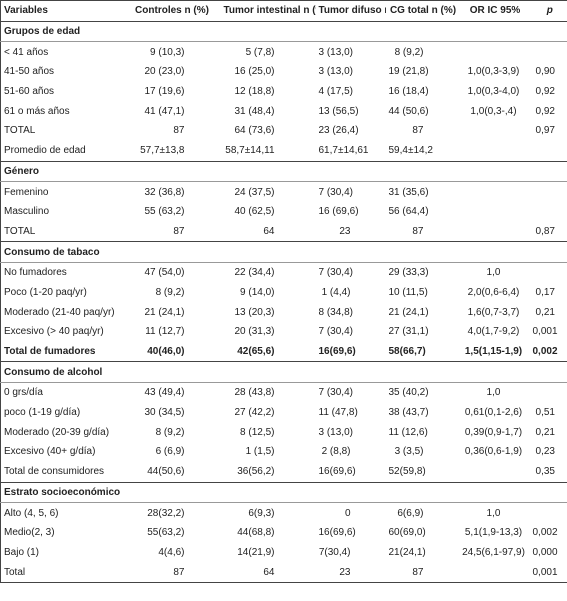 This screenshot has width=567, height=601. What do you see at coordinates (408, 332) in the screenshot?
I see `cell: 27 (31,1)` at bounding box center [408, 332].